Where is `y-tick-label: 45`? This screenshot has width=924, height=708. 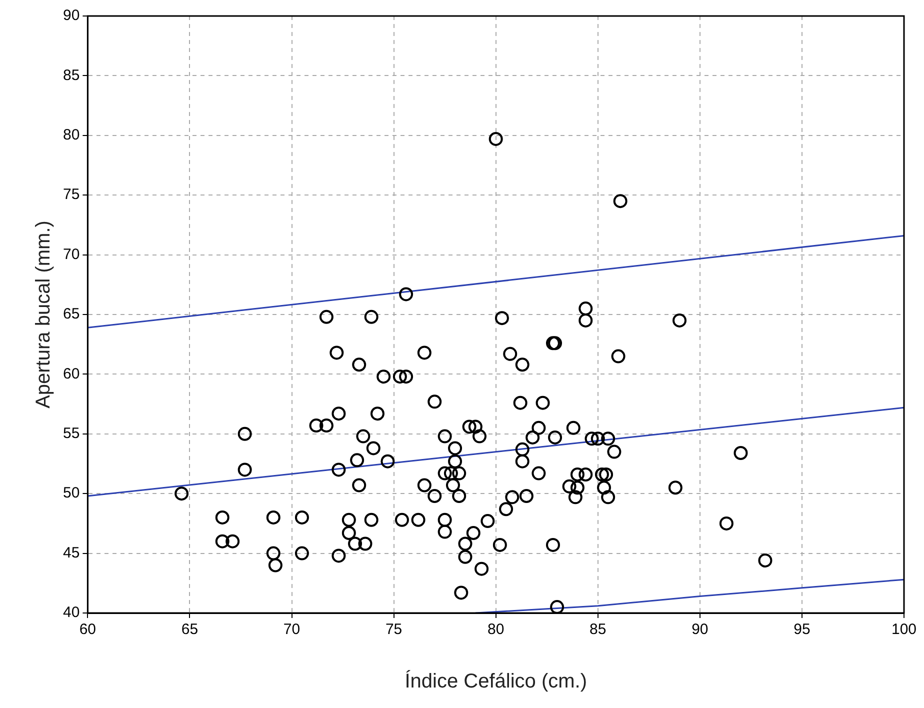 y-tick-label: 45 is located at coordinates (71, 553).